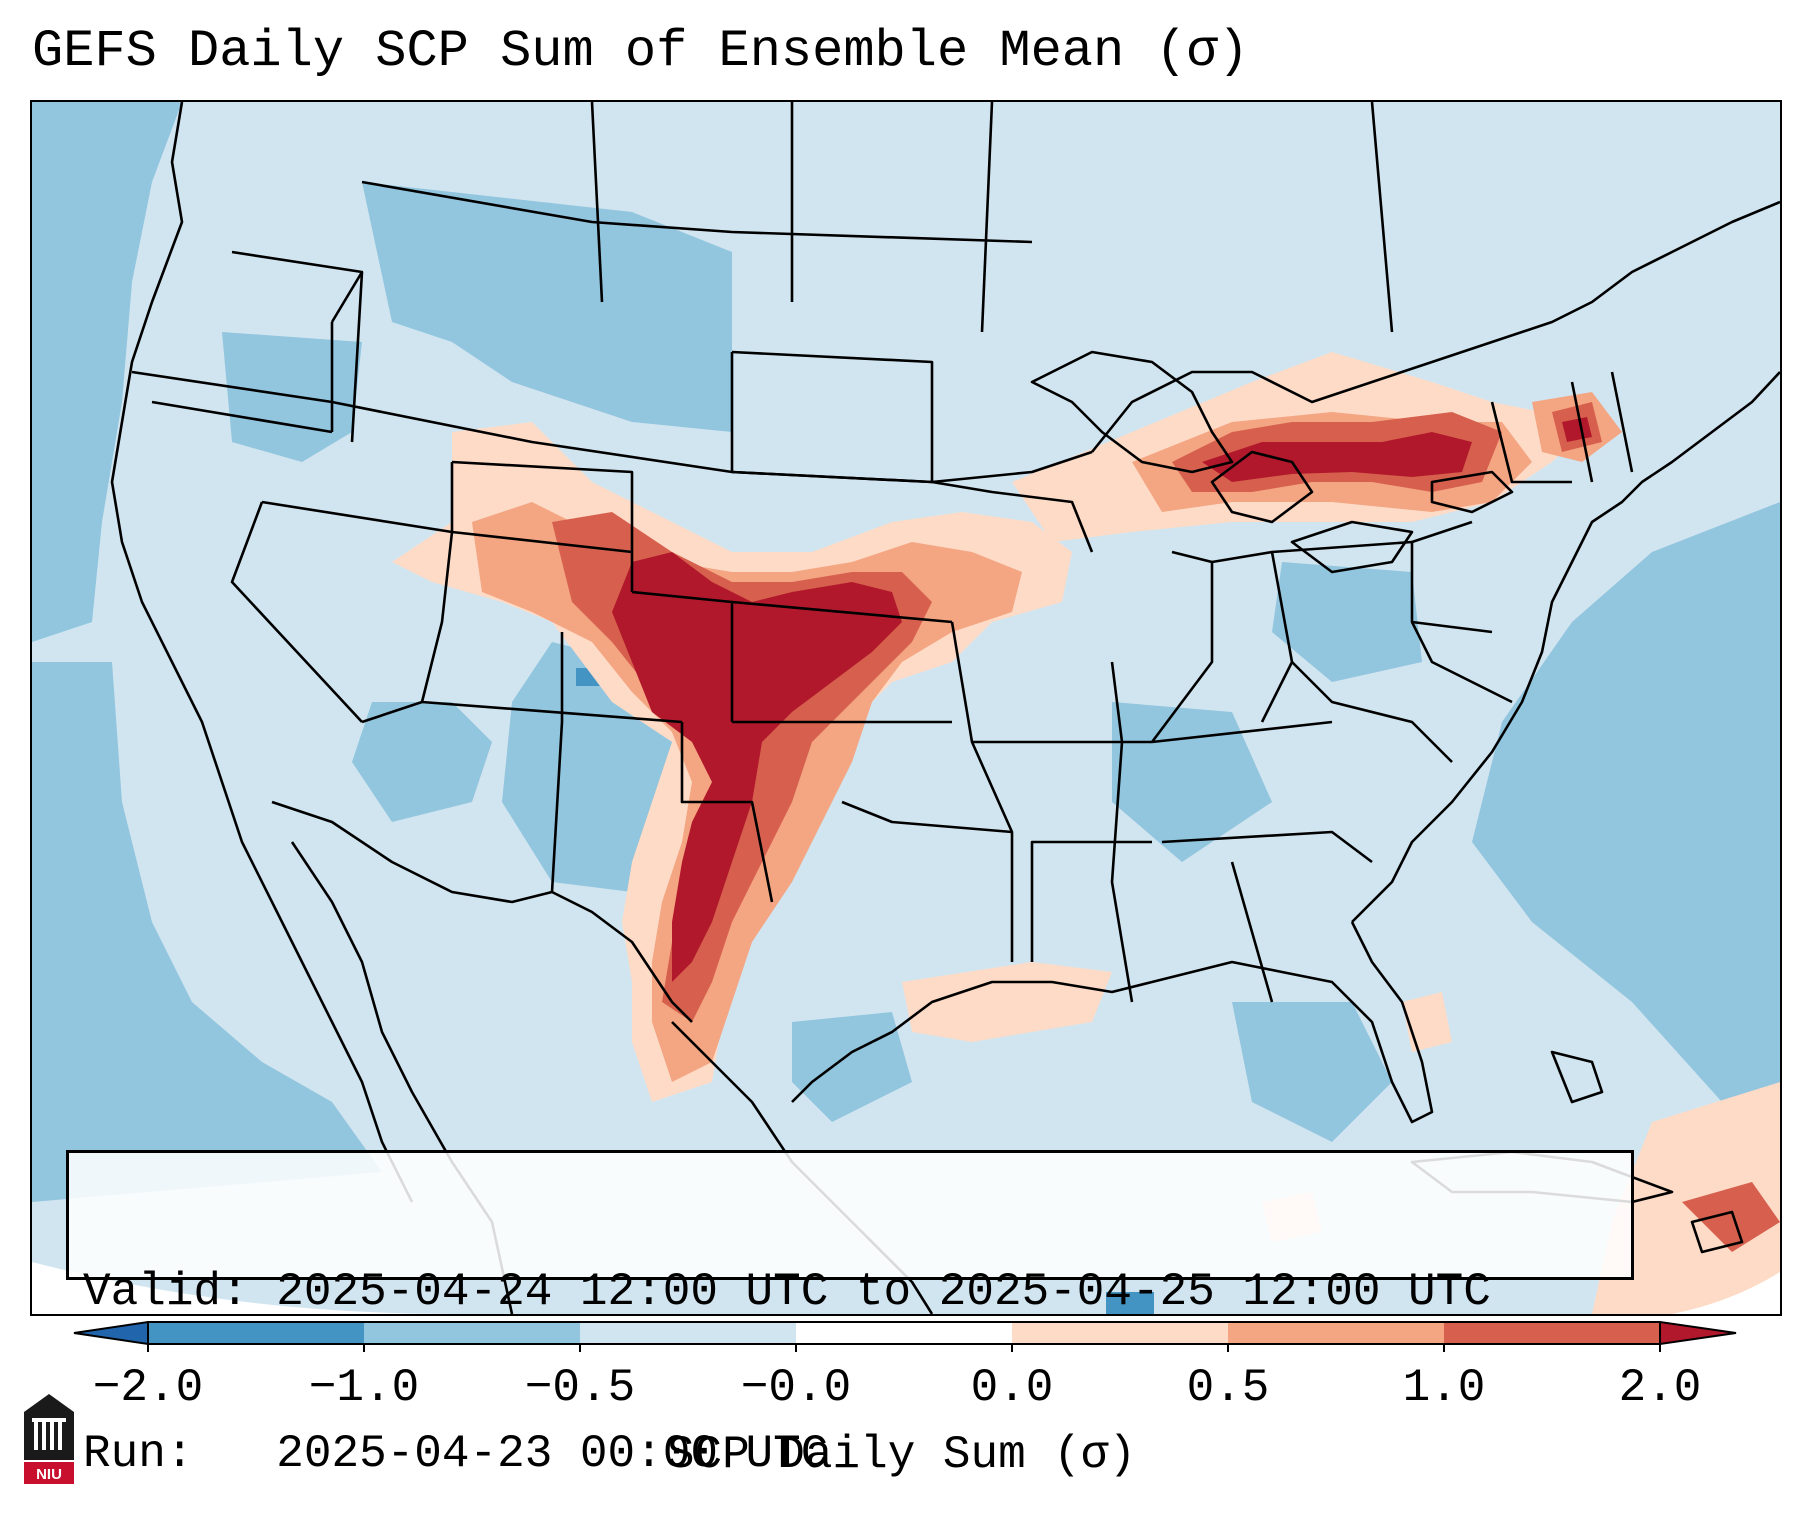 The height and width of the screenshot is (1535, 1803). What do you see at coordinates (1660, 1388) in the screenshot?
I see `colorbar-tick-label: 2.0` at bounding box center [1660, 1388].